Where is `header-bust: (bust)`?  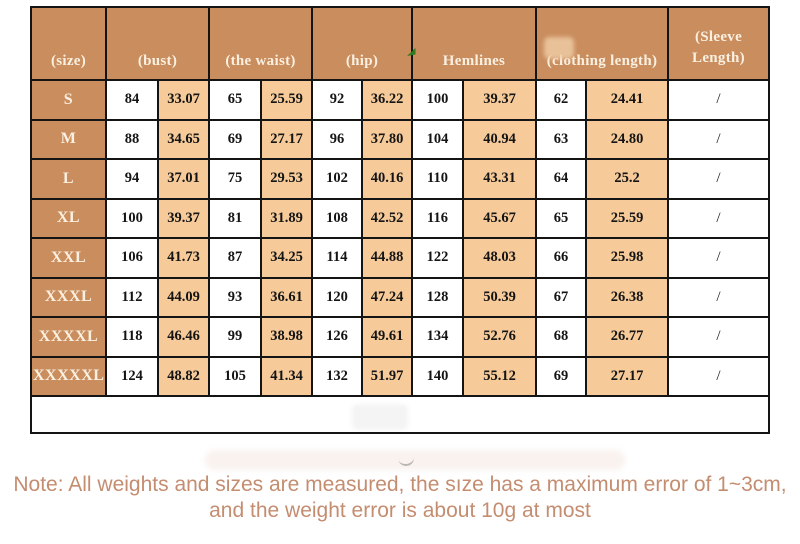 header-bust: (bust) is located at coordinates (157, 43).